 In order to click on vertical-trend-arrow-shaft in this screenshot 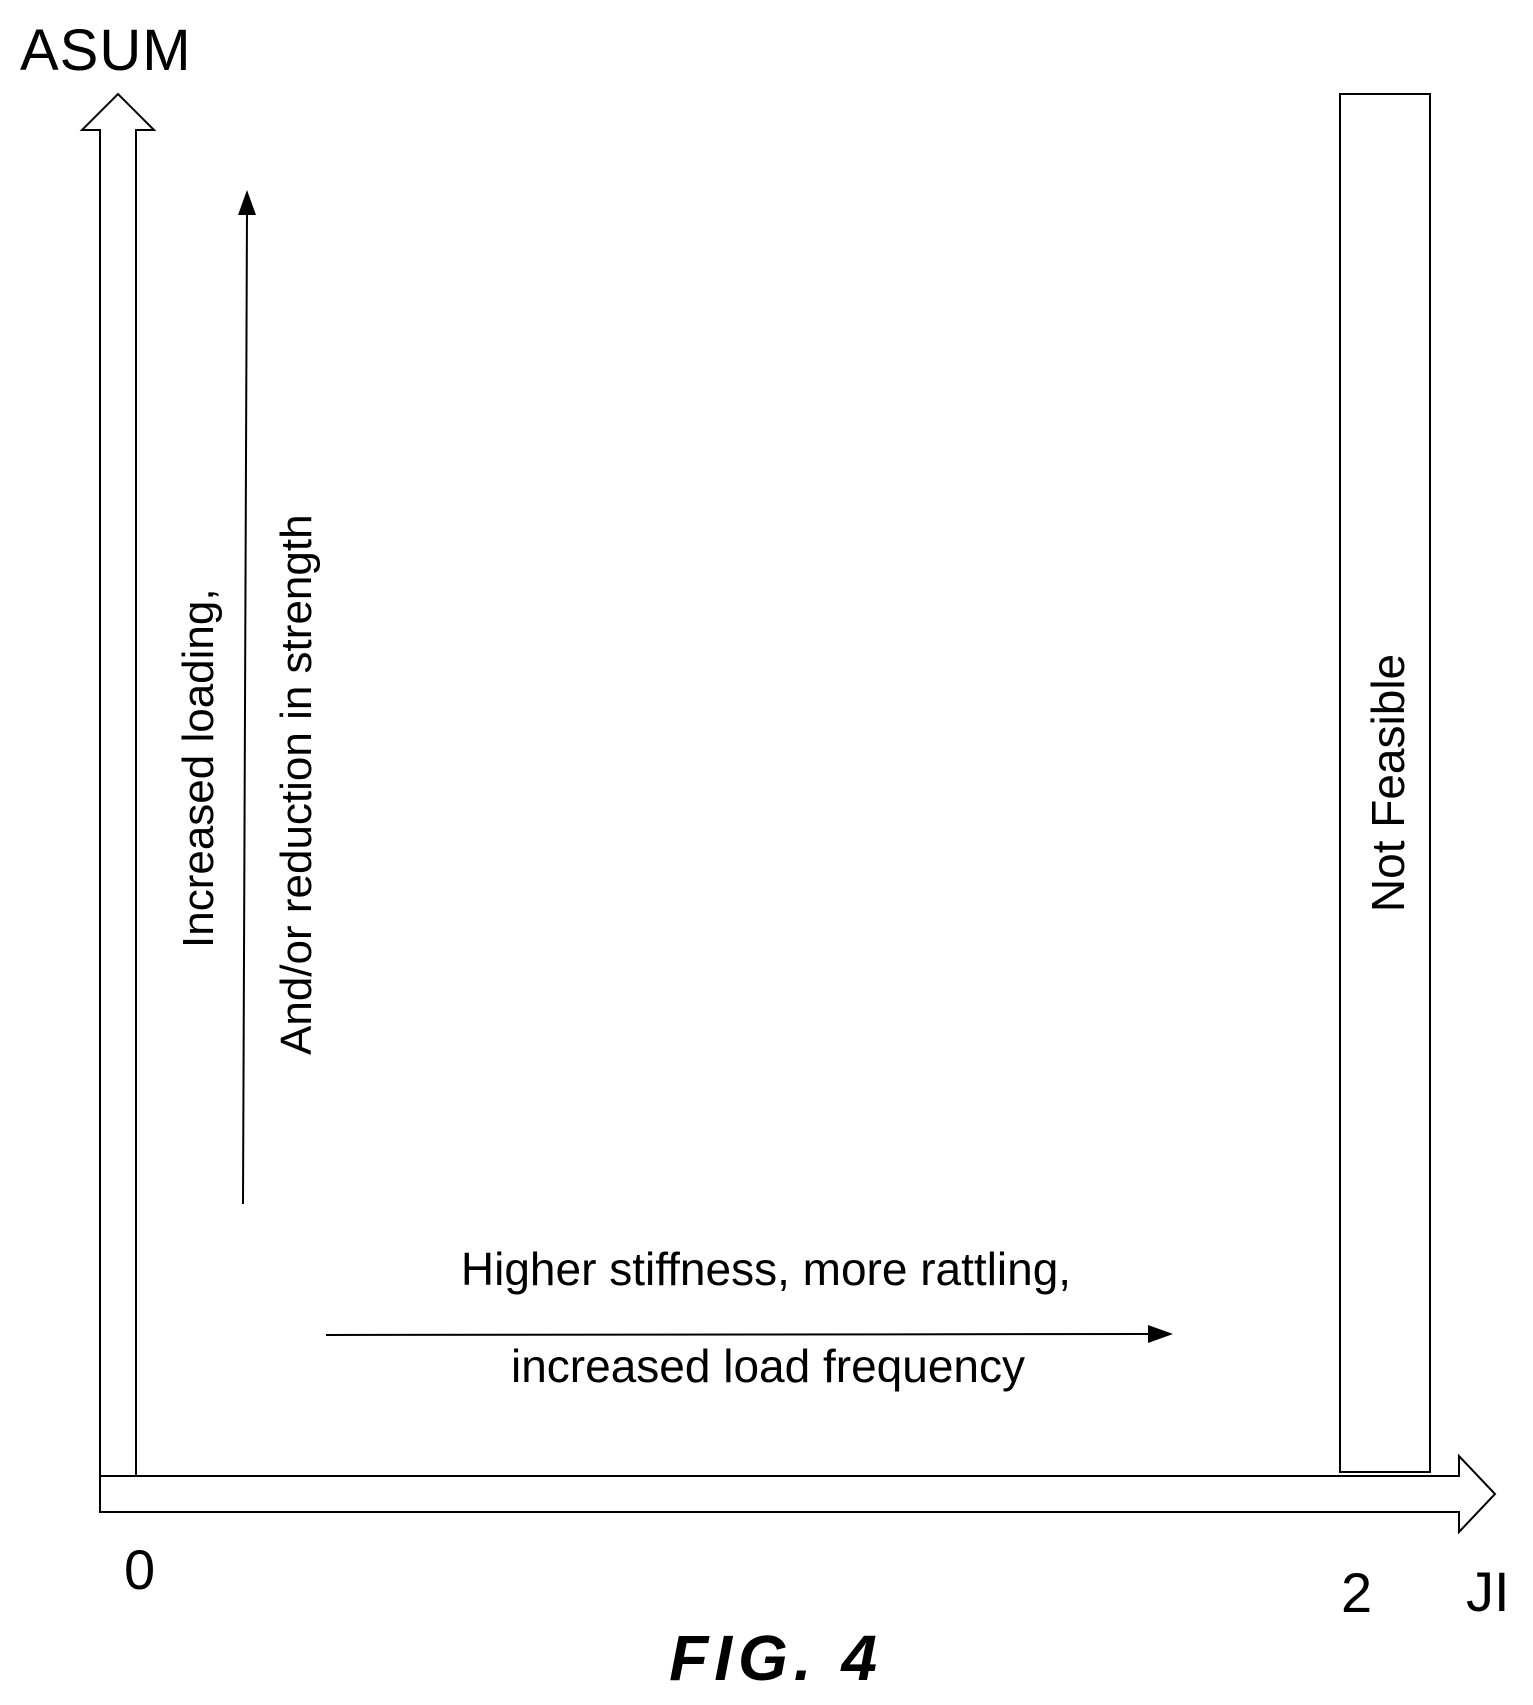, I will do `click(245, 707)`.